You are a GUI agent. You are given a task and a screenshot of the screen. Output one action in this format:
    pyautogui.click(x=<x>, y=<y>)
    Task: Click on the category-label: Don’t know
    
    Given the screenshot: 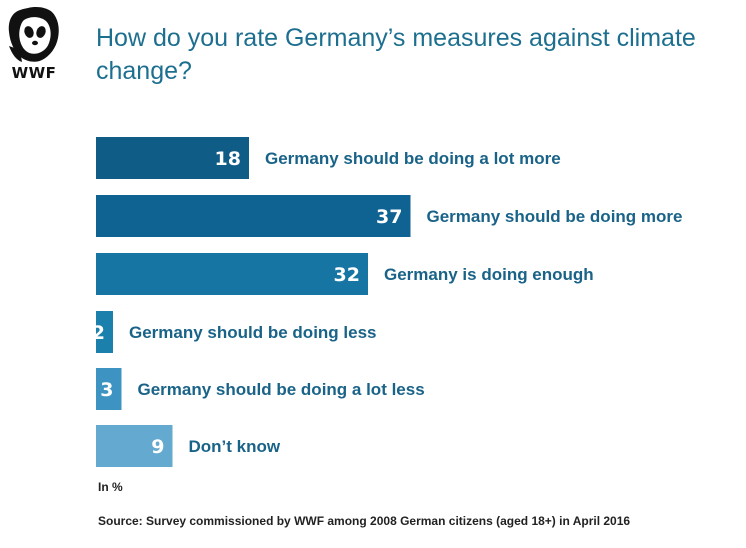 What is the action you would take?
    pyautogui.click(x=235, y=446)
    